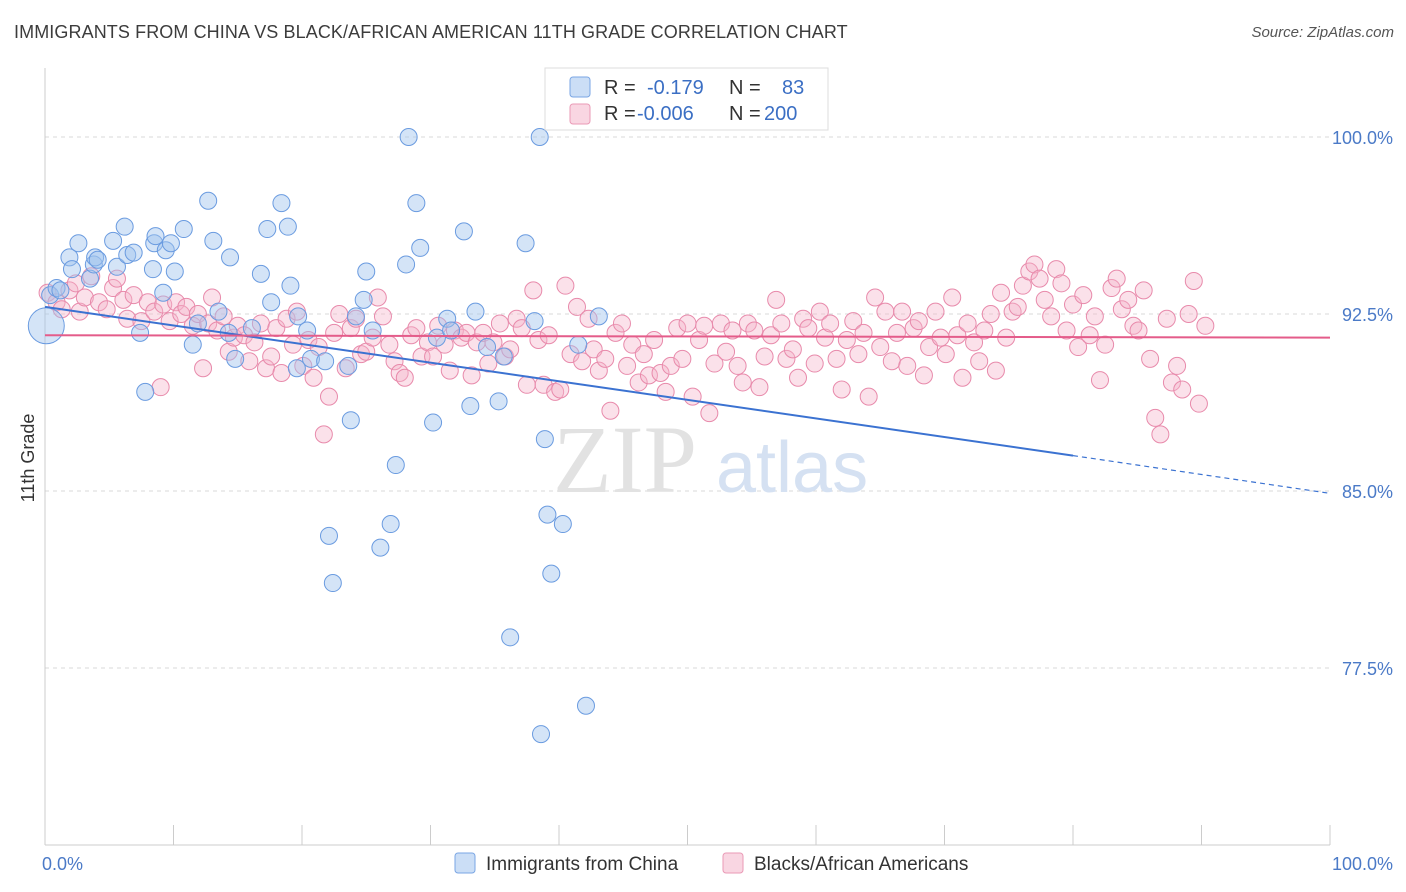  I want to click on x-tick-label-0: 0.0%, so click(62, 864).